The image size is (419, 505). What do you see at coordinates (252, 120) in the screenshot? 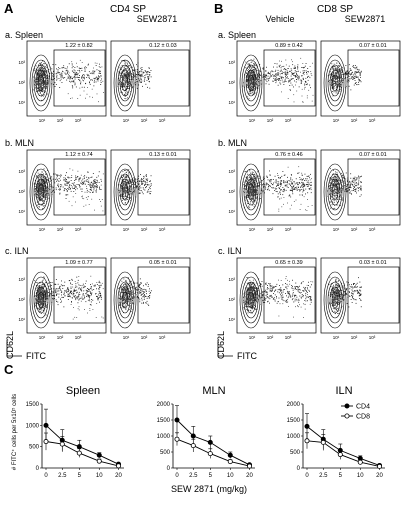
I see `panel-b-spleen-vehicle-x-tick: 10¹` at bounding box center [252, 120].